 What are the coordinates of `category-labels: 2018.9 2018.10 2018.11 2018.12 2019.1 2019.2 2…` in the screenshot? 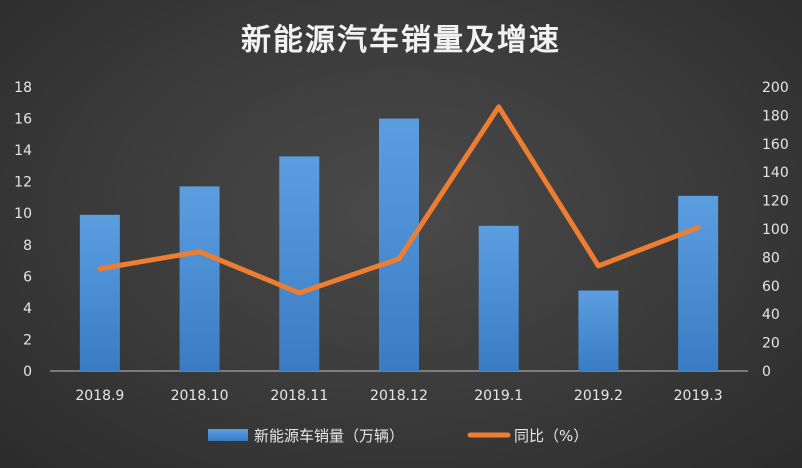 It's located at (398, 396).